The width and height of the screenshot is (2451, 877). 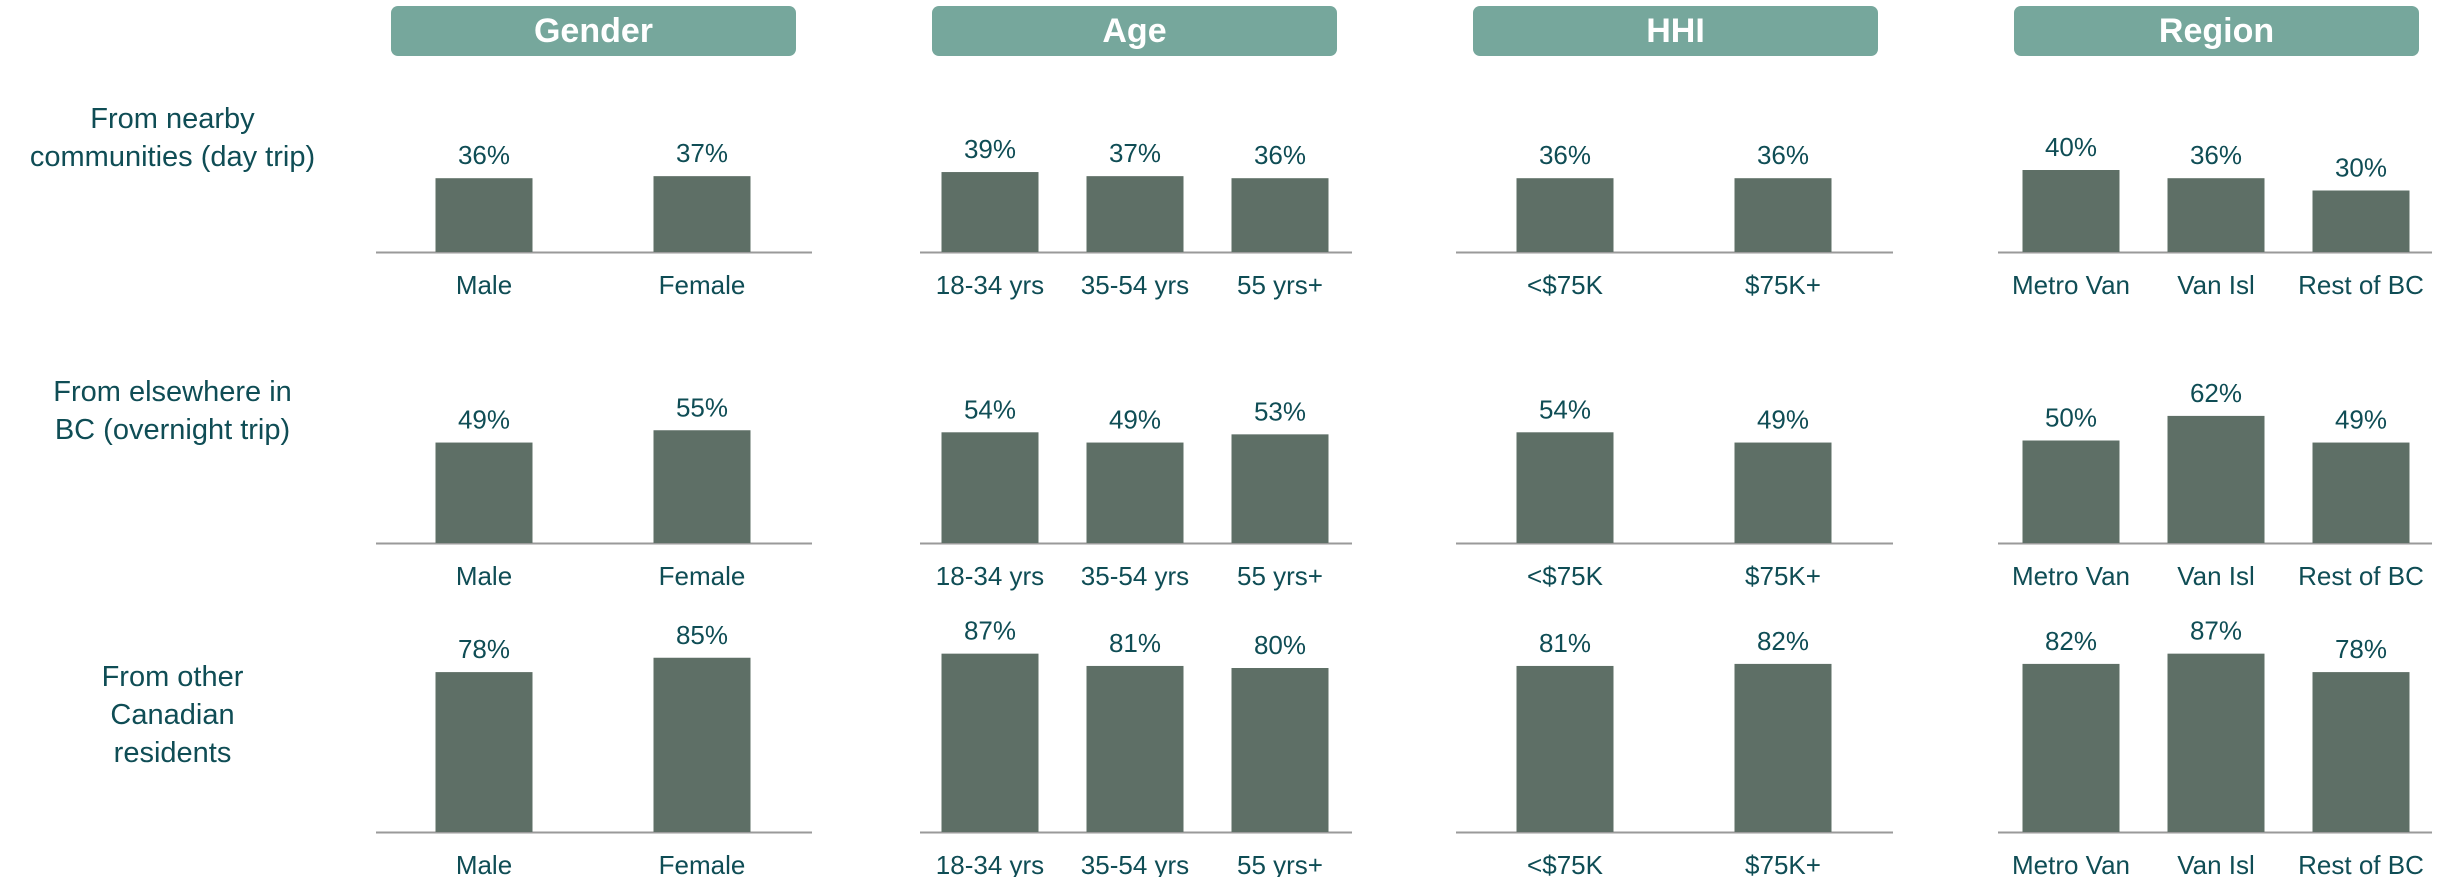 I want to click on value-label: 50%, so click(x=2071, y=418).